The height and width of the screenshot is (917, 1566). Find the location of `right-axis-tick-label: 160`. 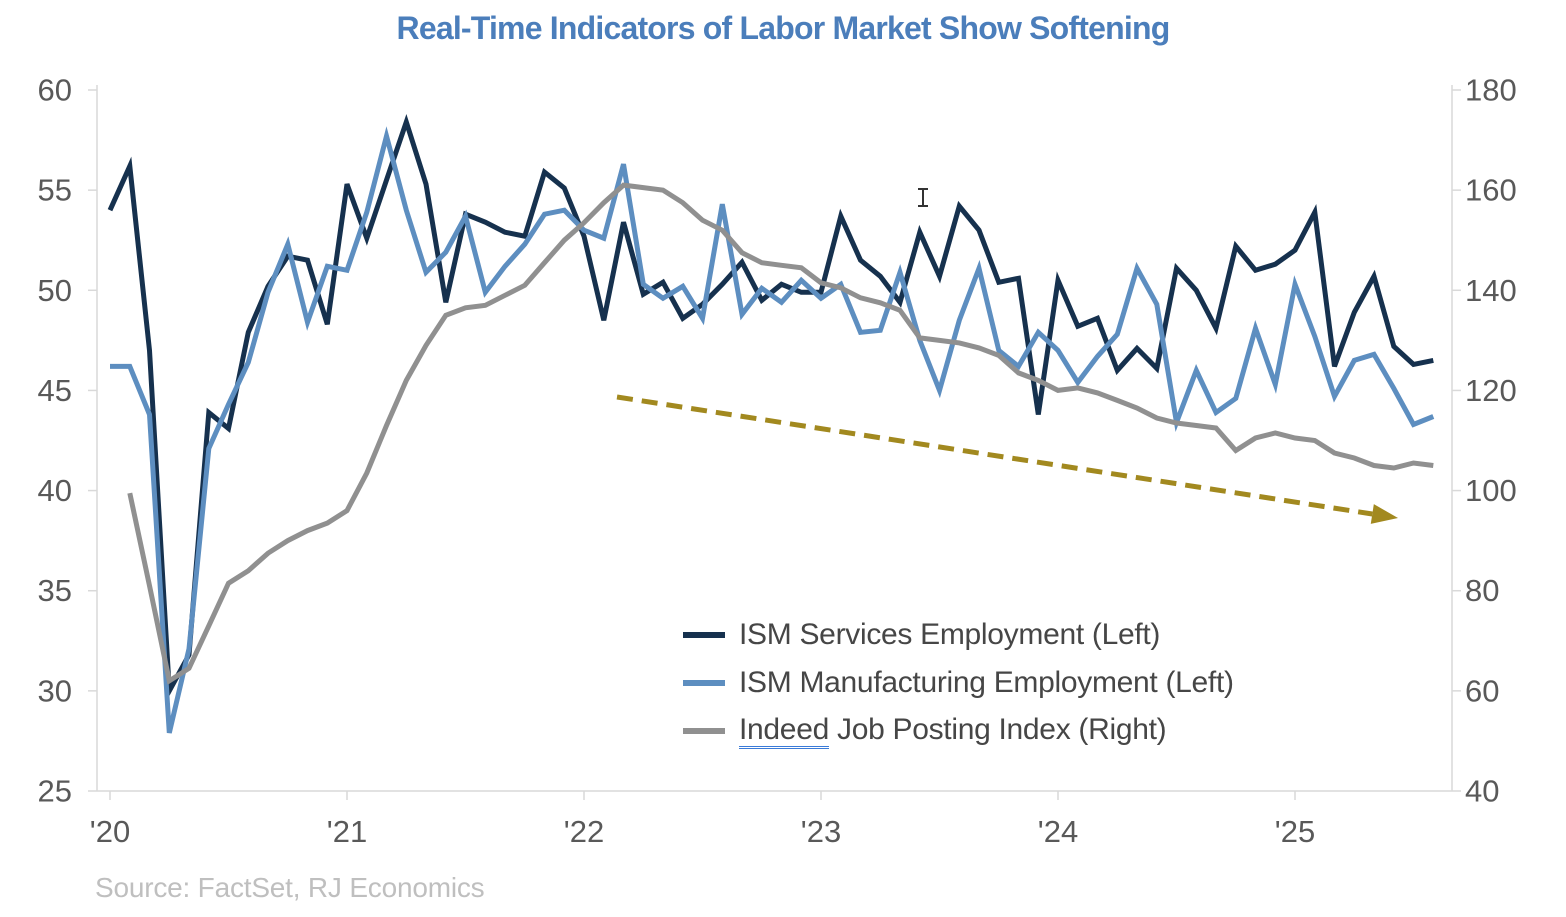

right-axis-tick-label: 160 is located at coordinates (1491, 190).